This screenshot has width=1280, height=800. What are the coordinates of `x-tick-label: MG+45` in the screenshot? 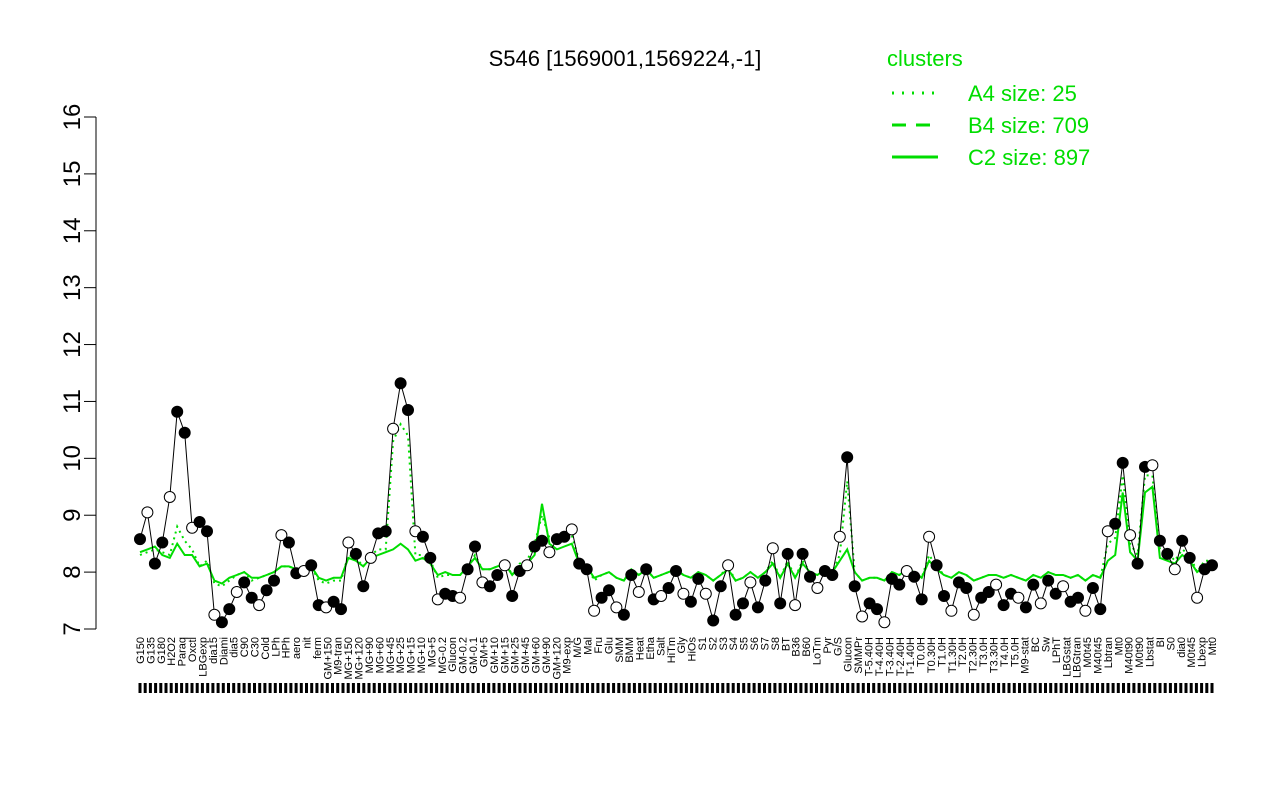 It's located at (391, 655).